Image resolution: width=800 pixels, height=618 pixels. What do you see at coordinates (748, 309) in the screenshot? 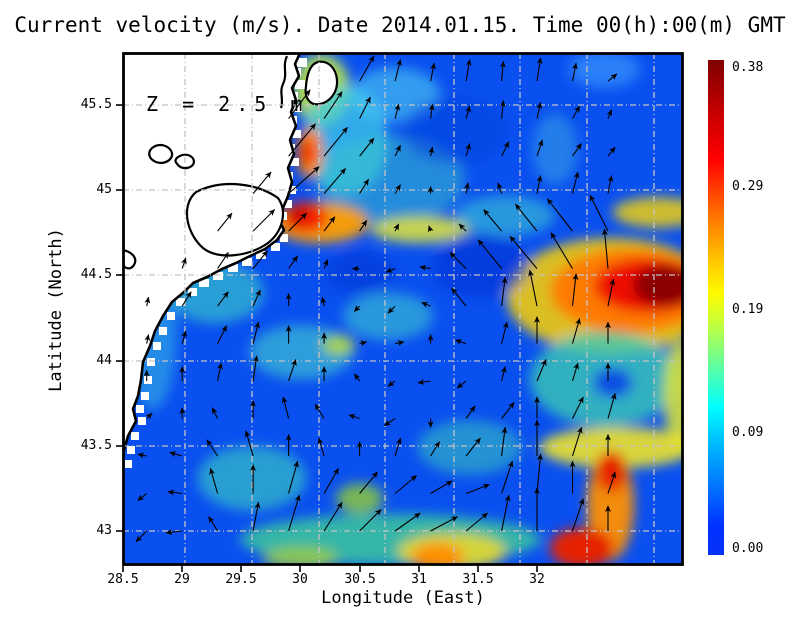
I see `colorbar-label: 0.19` at bounding box center [748, 309].